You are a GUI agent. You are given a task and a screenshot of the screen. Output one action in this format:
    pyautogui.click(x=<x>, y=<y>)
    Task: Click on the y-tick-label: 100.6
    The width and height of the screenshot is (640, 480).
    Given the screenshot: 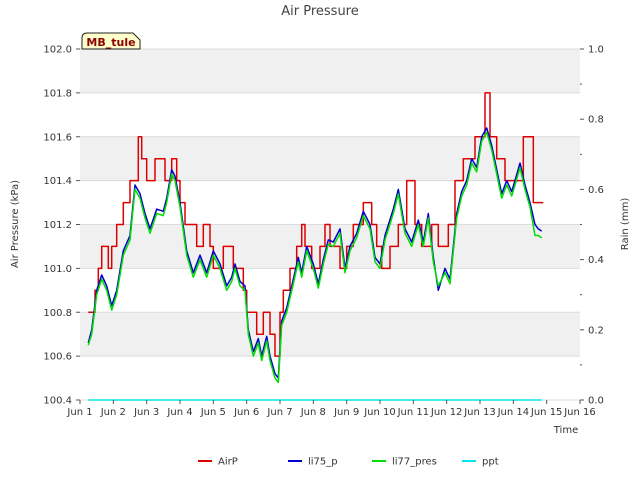 What is the action you would take?
    pyautogui.click(x=57, y=357)
    